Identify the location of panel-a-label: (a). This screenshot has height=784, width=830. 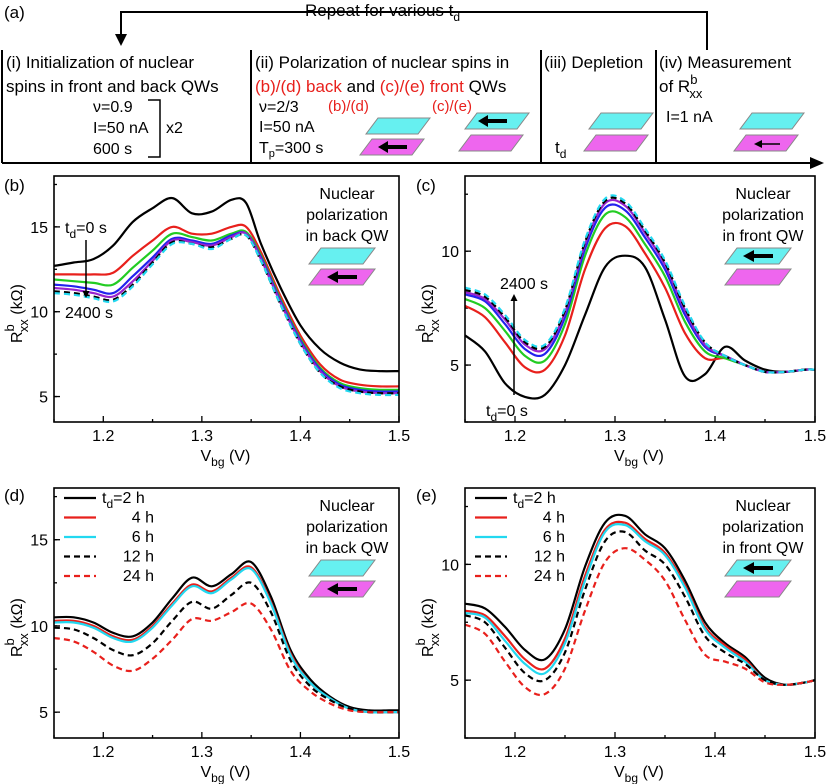
(14, 12).